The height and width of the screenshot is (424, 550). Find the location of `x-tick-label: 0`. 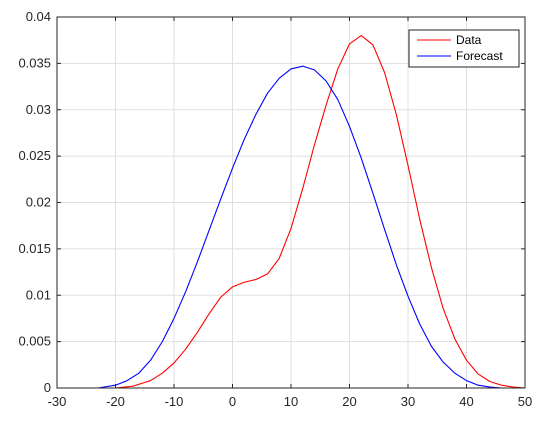

x-tick-label: 0 is located at coordinates (232, 401).